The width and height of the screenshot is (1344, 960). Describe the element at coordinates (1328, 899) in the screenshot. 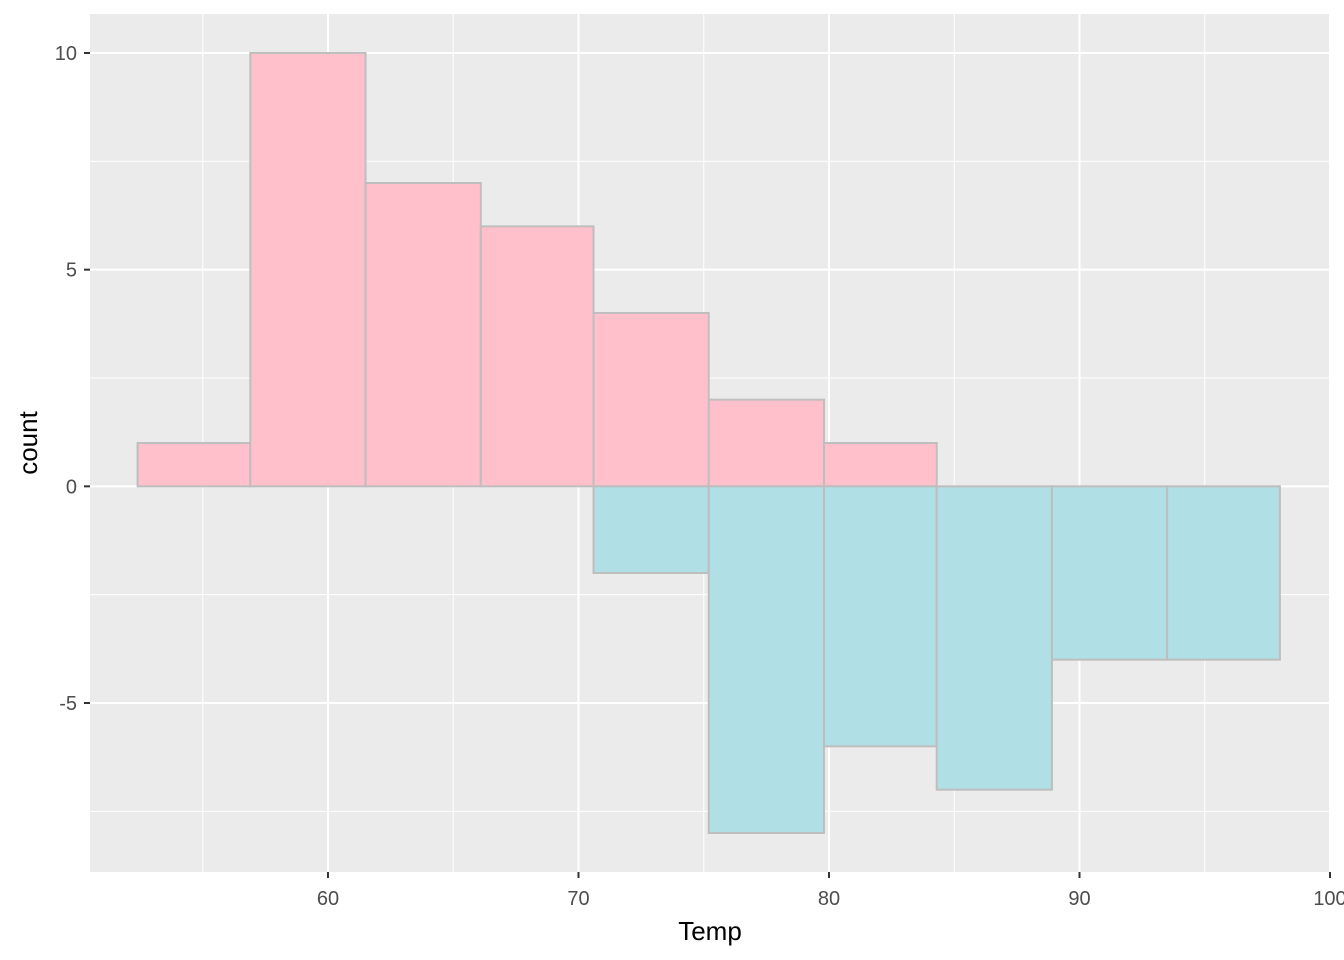

I see `x-tick-label: 100` at that location.